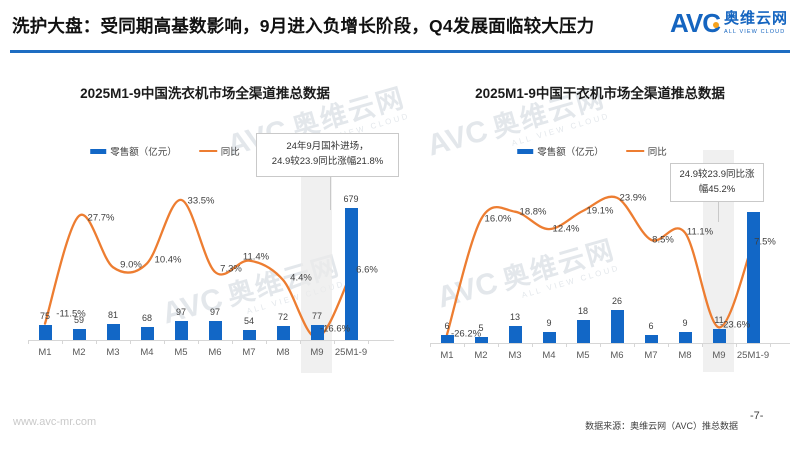 This screenshot has width=800, height=452. I want to click on x-label-M5: M5, so click(583, 355).